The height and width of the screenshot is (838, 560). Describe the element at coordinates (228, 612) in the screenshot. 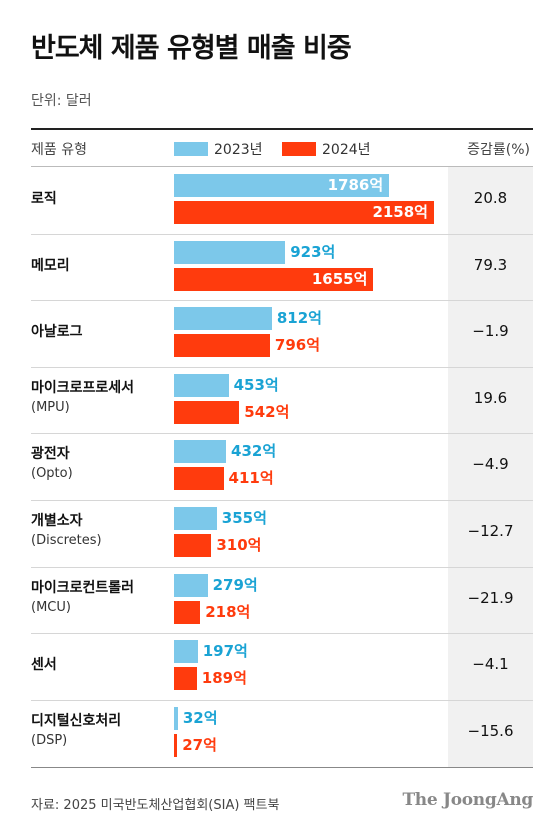

I see `bar-label-y24-6: 218억` at that location.